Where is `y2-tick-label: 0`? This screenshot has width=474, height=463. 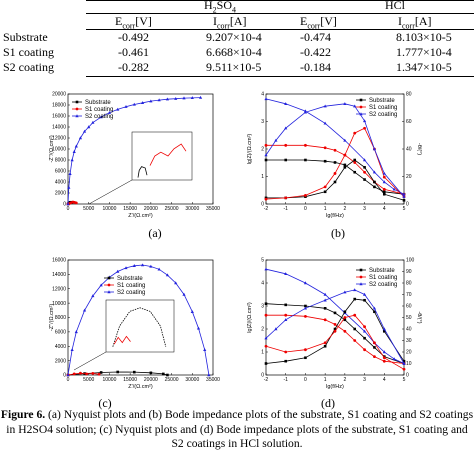
y2-tick-label: 0 is located at coordinates (407, 205).